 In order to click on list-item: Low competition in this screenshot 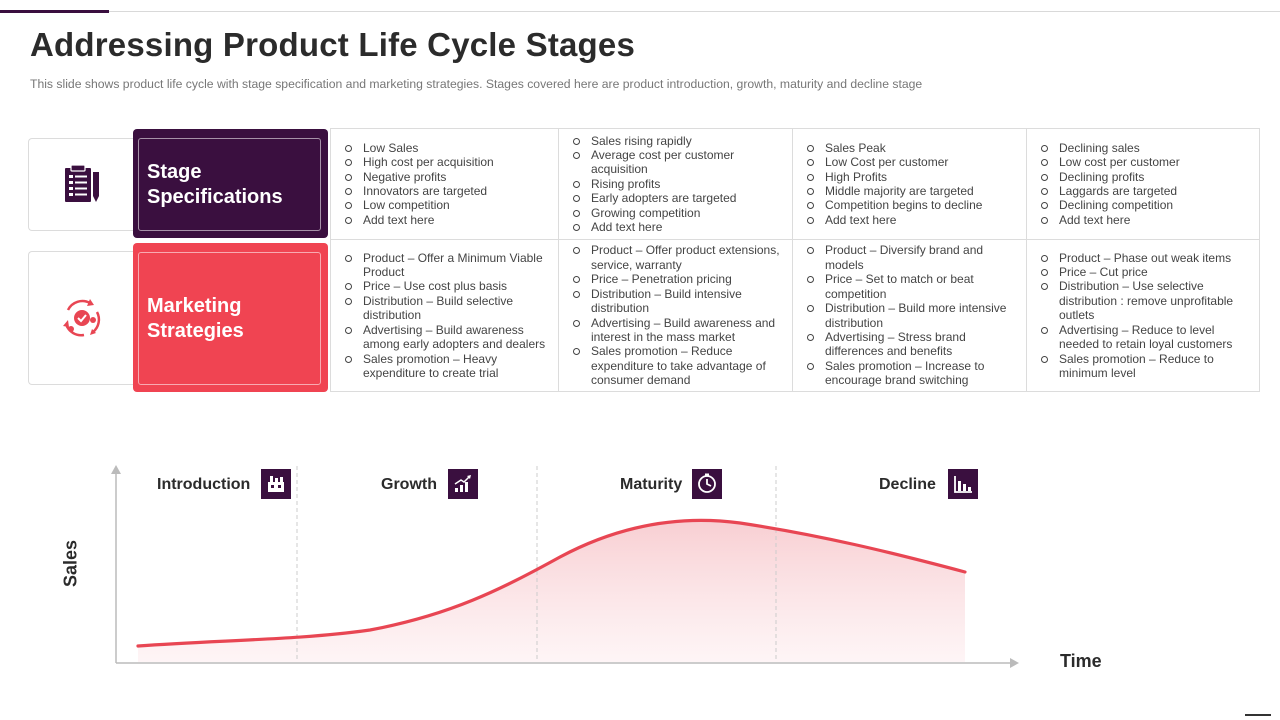, I will do `click(419, 205)`.